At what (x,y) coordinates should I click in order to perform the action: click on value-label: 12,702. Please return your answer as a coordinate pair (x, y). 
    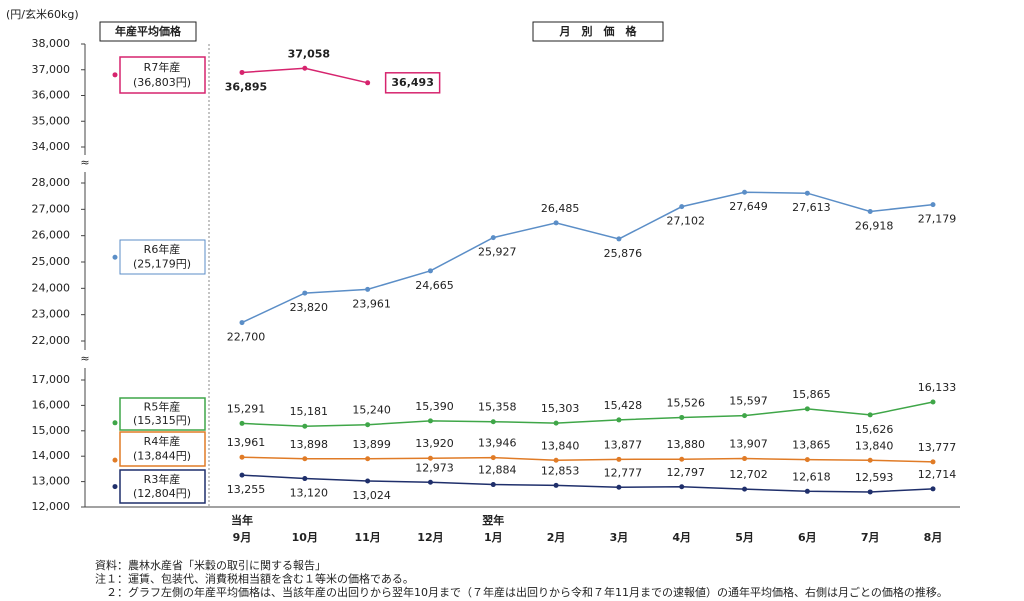
    Looking at the image, I should click on (748, 474).